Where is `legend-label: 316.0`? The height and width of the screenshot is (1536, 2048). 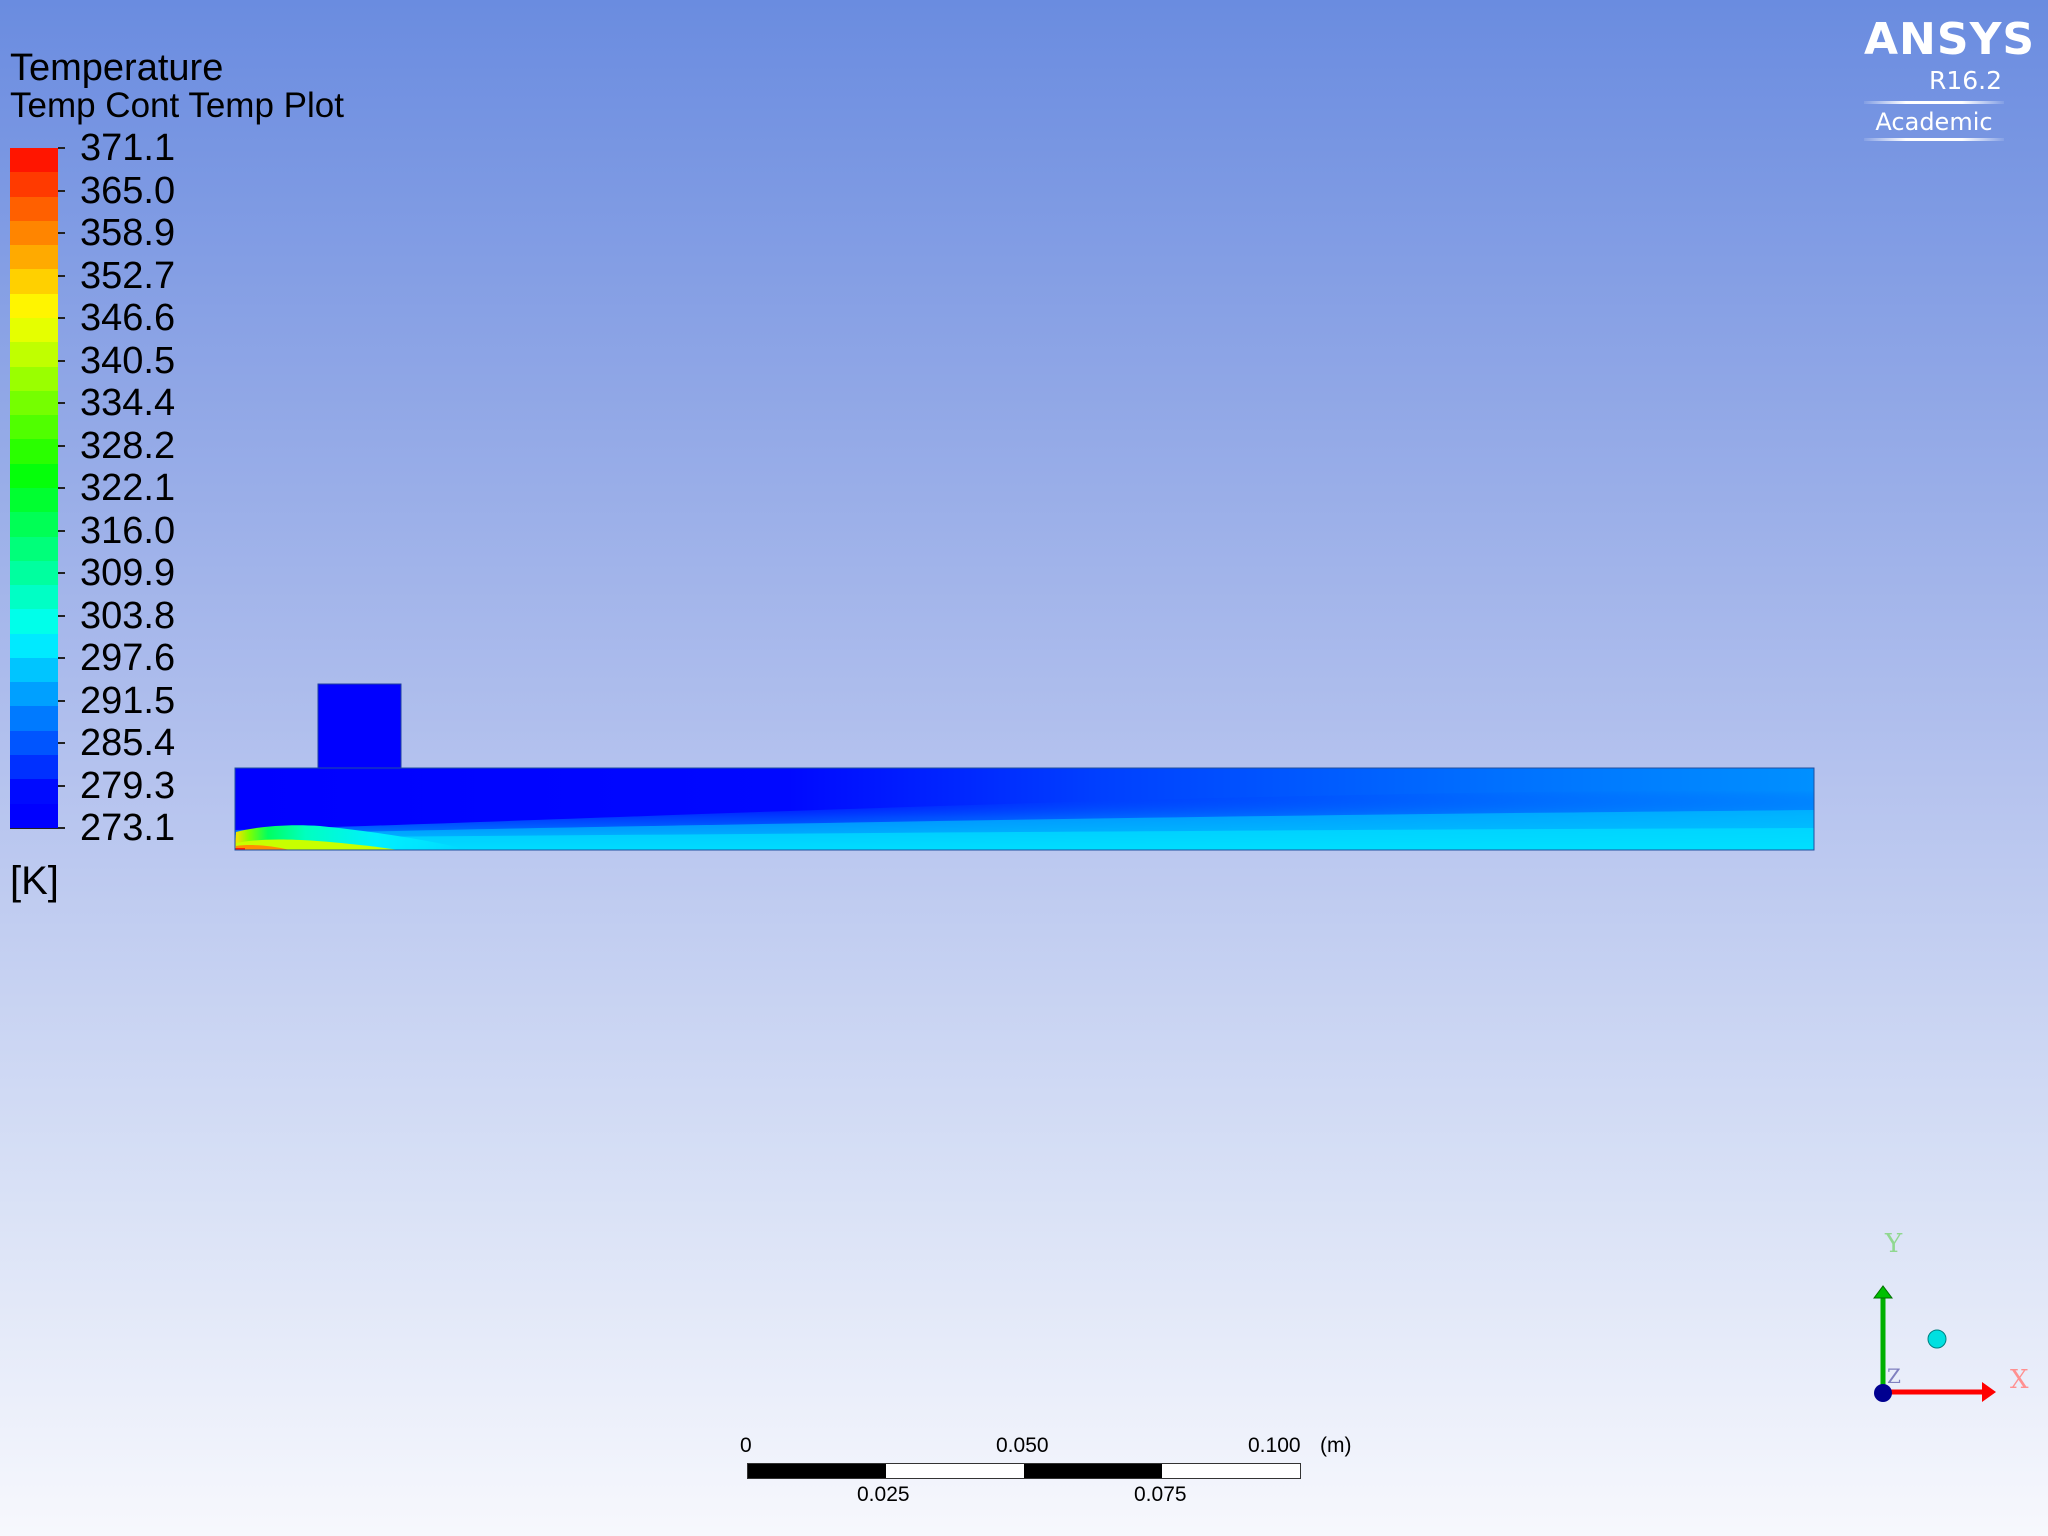 legend-label: 316.0 is located at coordinates (128, 530).